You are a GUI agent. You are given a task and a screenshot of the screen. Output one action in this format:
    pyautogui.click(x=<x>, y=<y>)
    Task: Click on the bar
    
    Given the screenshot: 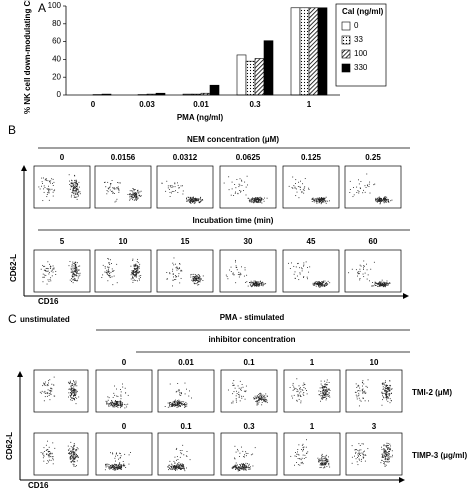 What is the action you would take?
    pyautogui.click(x=322, y=51)
    